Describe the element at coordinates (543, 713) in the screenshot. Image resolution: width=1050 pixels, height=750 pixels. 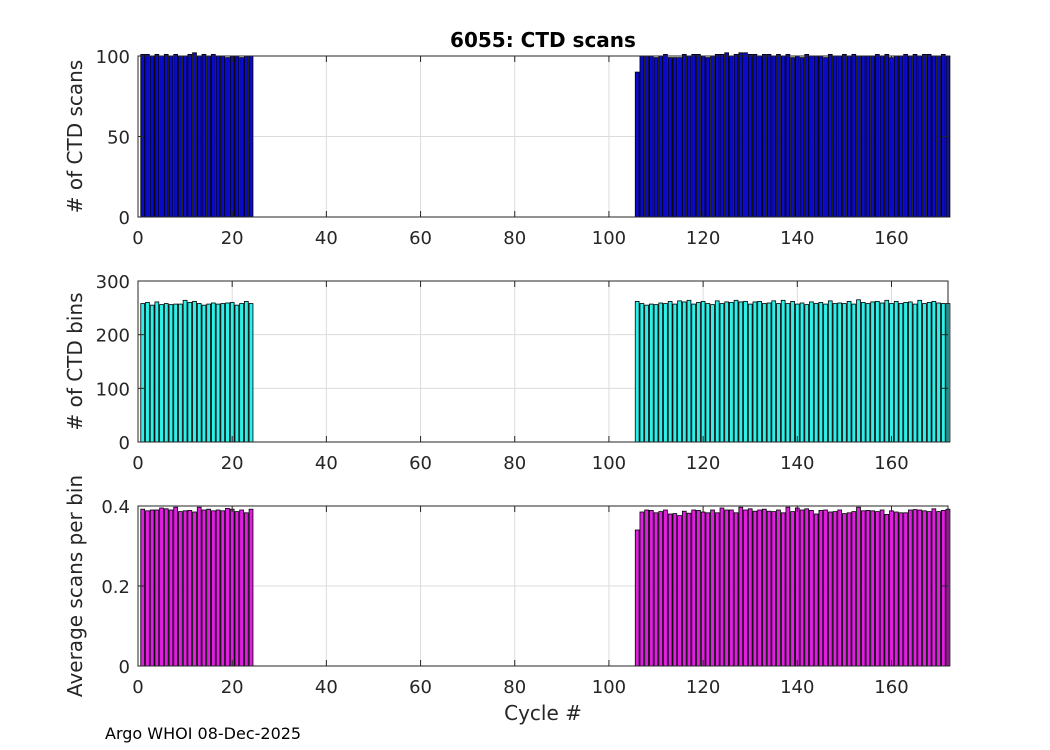
I see `x-axis-label: Cycle #` at that location.